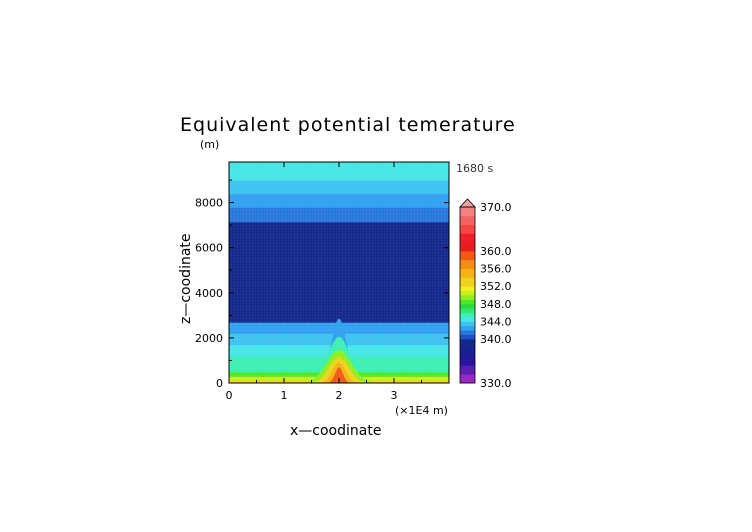 The height and width of the screenshot is (532, 752). I want to click on x-tick-label: 1, so click(284, 395).